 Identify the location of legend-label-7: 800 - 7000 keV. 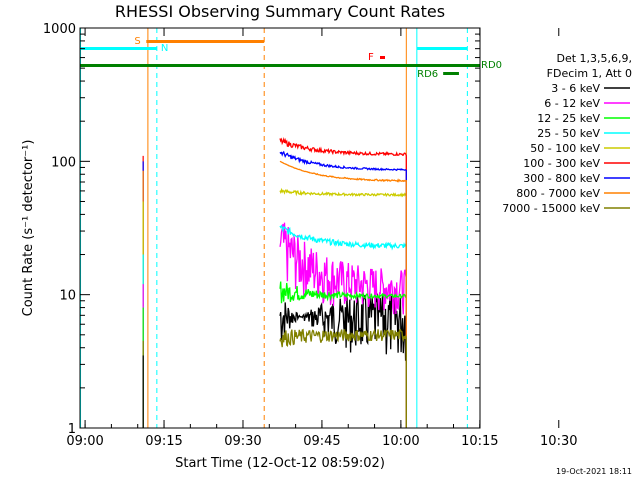
(558, 193).